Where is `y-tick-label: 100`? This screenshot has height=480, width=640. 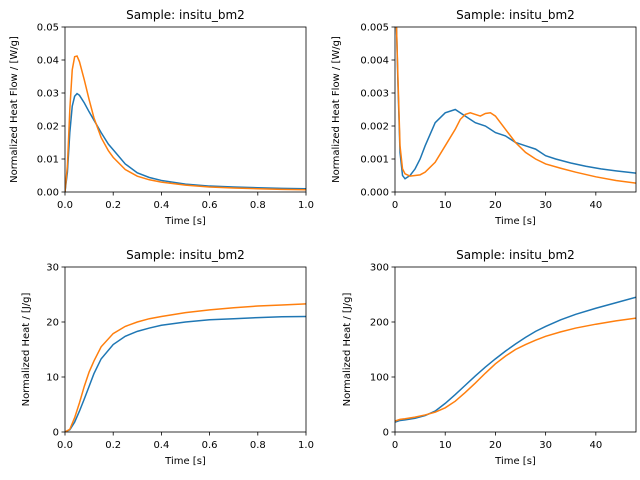 y-tick-label: 100 is located at coordinates (379, 378).